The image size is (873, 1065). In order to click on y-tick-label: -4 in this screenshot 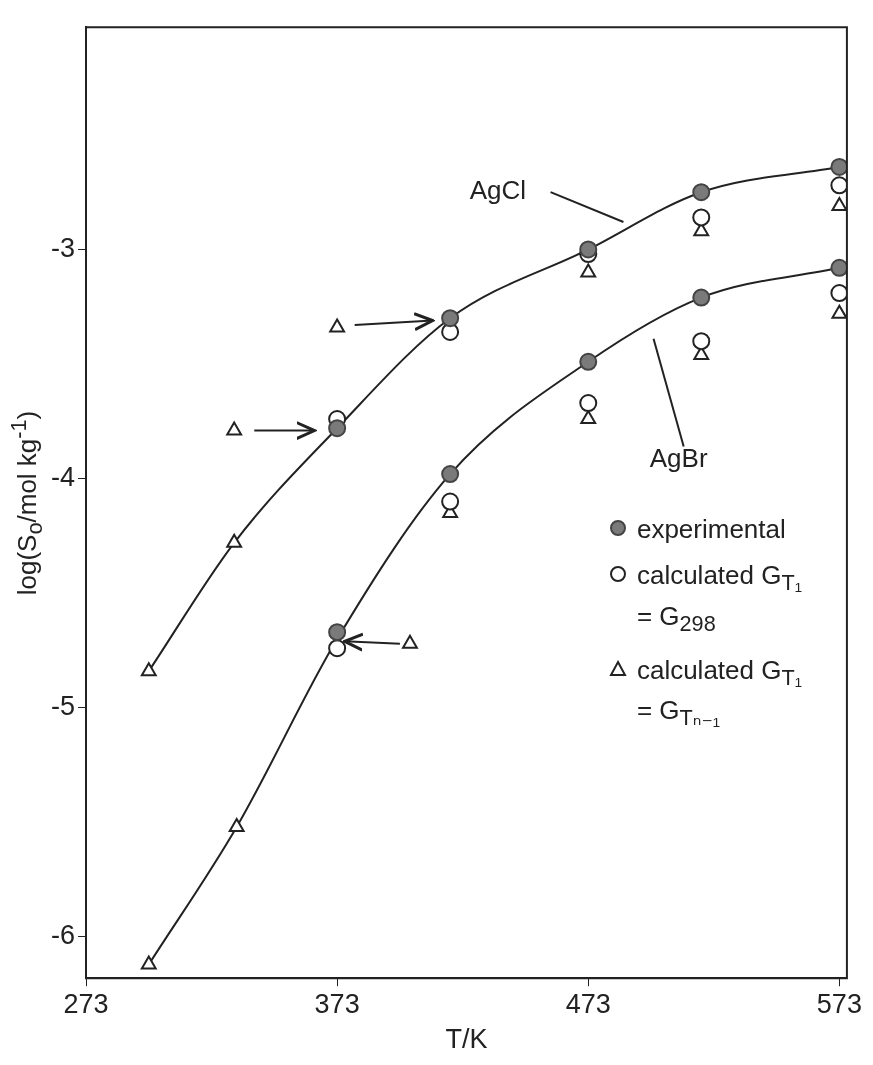, I will do `click(63, 477)`.